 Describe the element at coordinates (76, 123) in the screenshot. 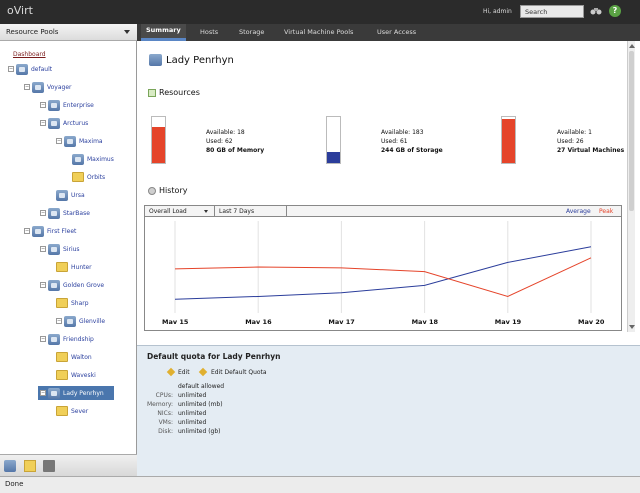

I see `tree-node-label: Arcturus` at that location.